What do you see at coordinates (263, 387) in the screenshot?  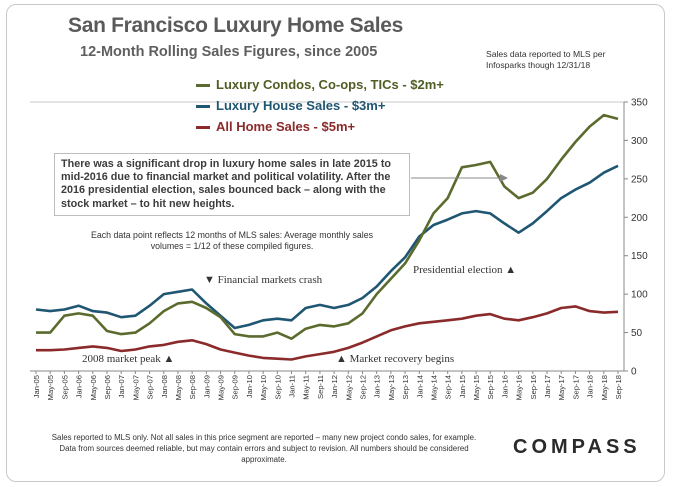 I see `x-tick-label: May-10` at bounding box center [263, 387].